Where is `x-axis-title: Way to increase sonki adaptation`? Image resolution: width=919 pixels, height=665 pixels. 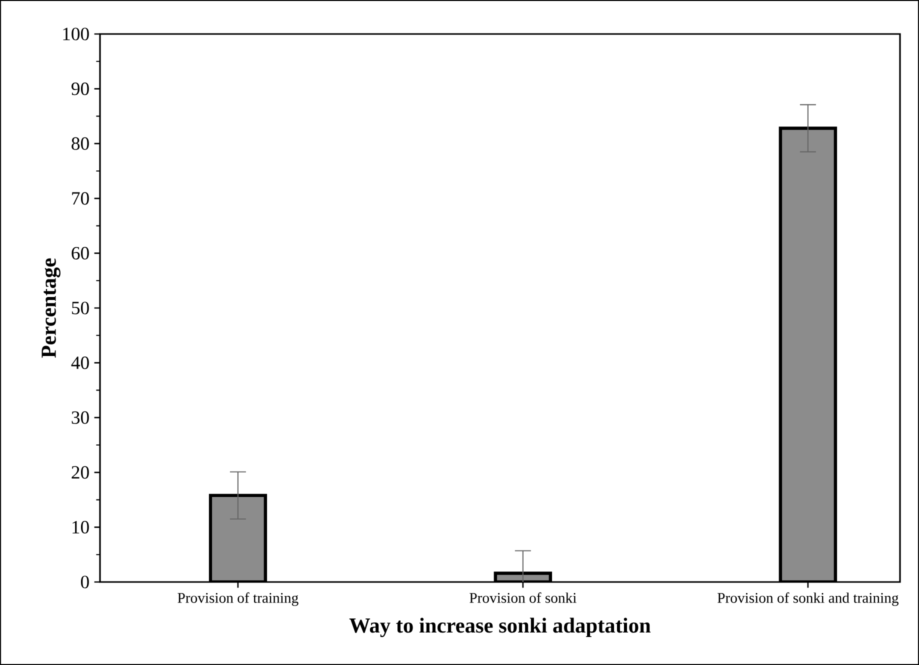
x-axis-title: Way to increase sonki adaptation is located at coordinates (500, 628).